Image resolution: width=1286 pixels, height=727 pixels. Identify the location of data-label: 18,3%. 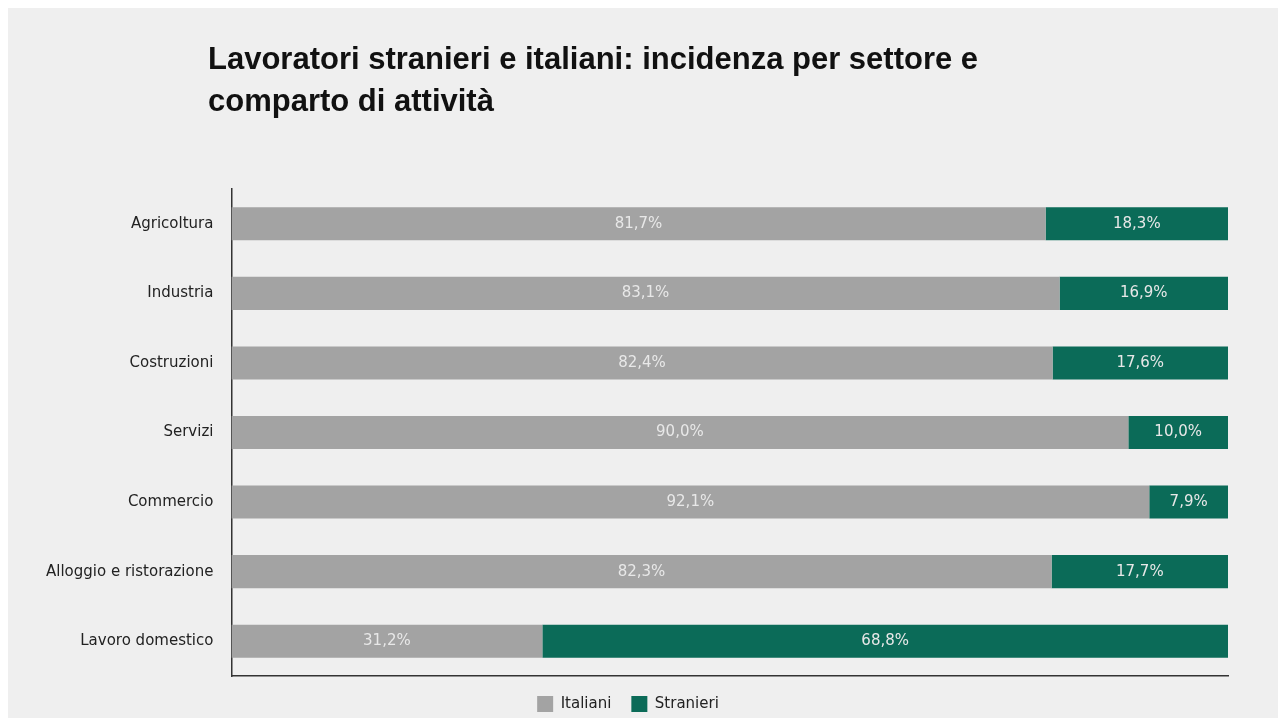
(1136, 222).